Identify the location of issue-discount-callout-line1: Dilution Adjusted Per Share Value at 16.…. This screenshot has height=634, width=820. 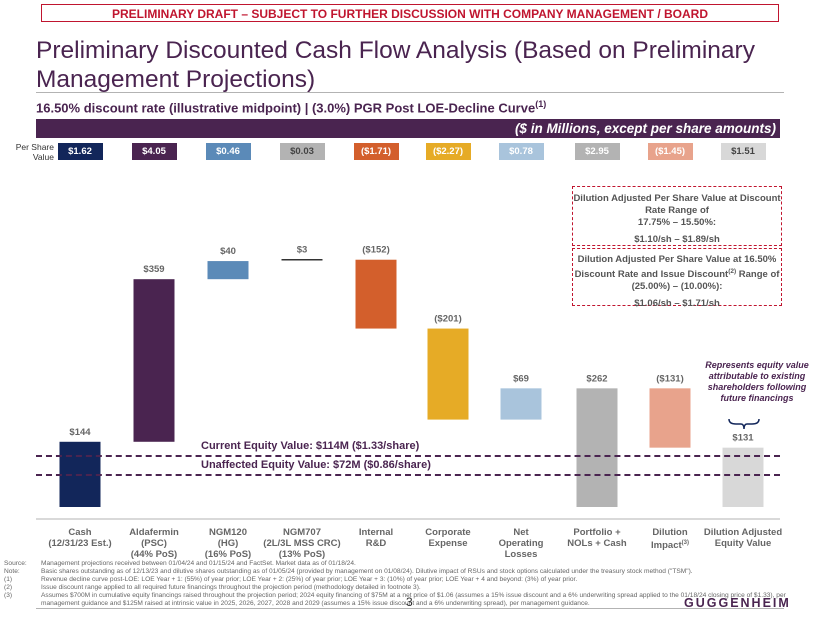
(677, 259).